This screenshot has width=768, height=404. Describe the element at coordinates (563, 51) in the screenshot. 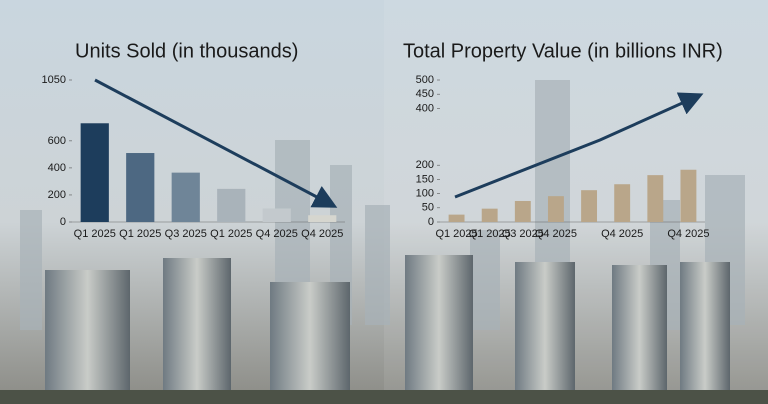

I see `chart-title: Total Property Value (in billions INR)` at that location.